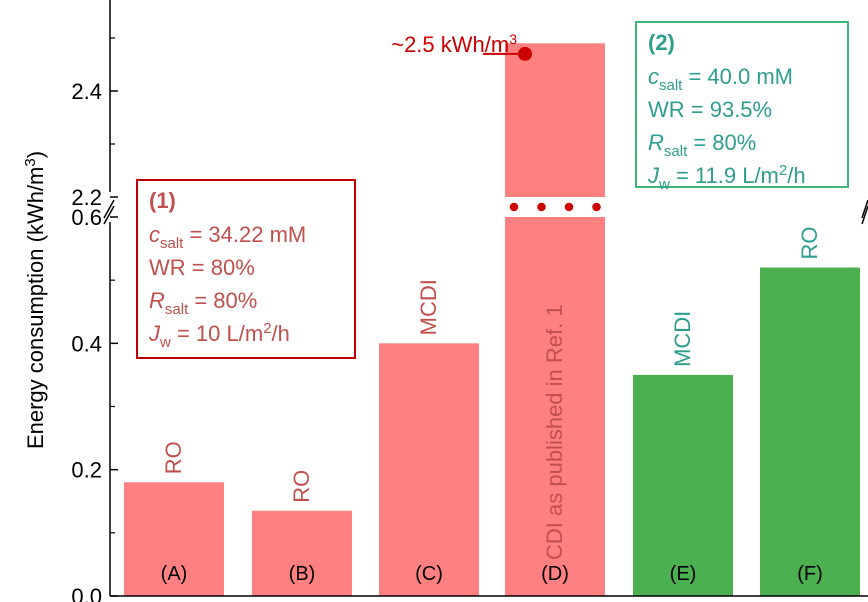  I want to click on y-tick-label: 0.0, so click(86, 593).